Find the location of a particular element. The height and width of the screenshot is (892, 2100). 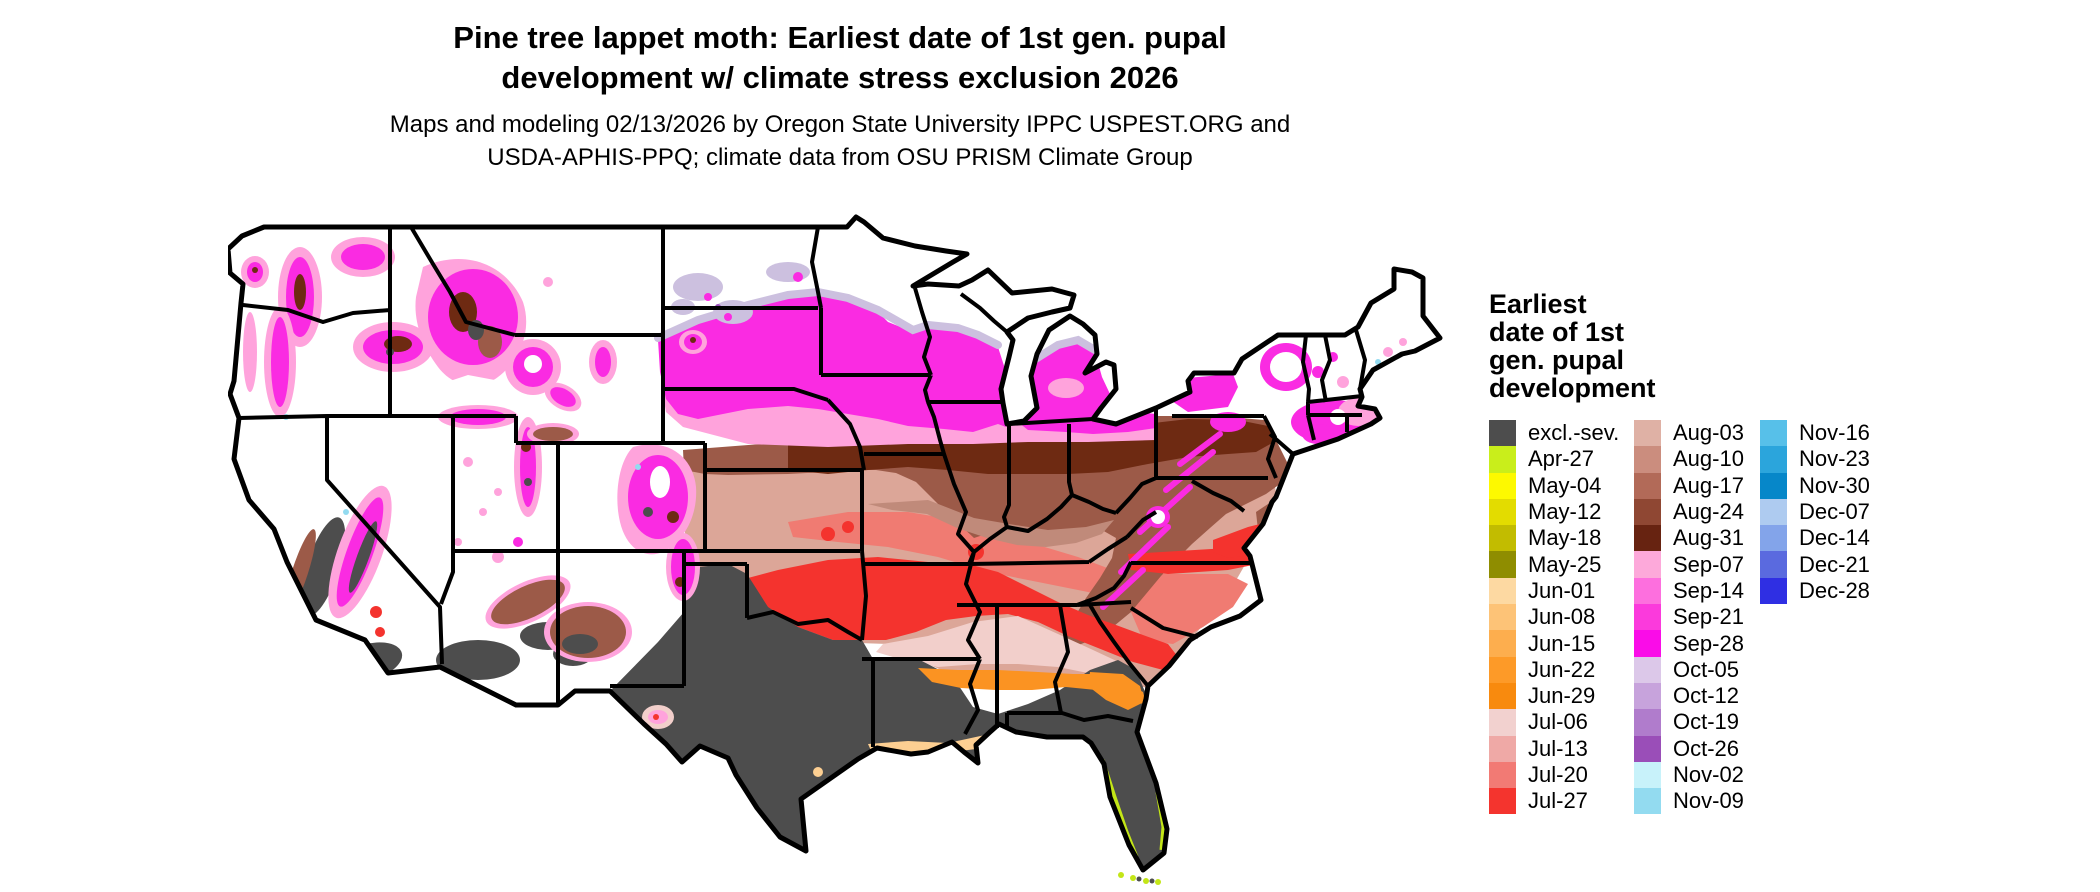

legend-item-nov-23: Nov-23 is located at coordinates (1815, 459).